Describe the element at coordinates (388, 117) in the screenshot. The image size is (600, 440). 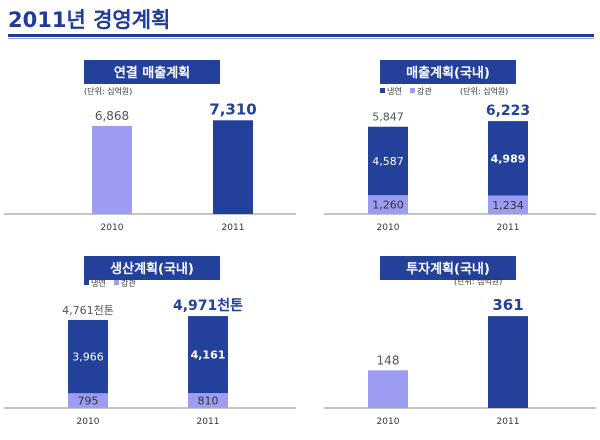
I see `total-label: 5,847` at that location.